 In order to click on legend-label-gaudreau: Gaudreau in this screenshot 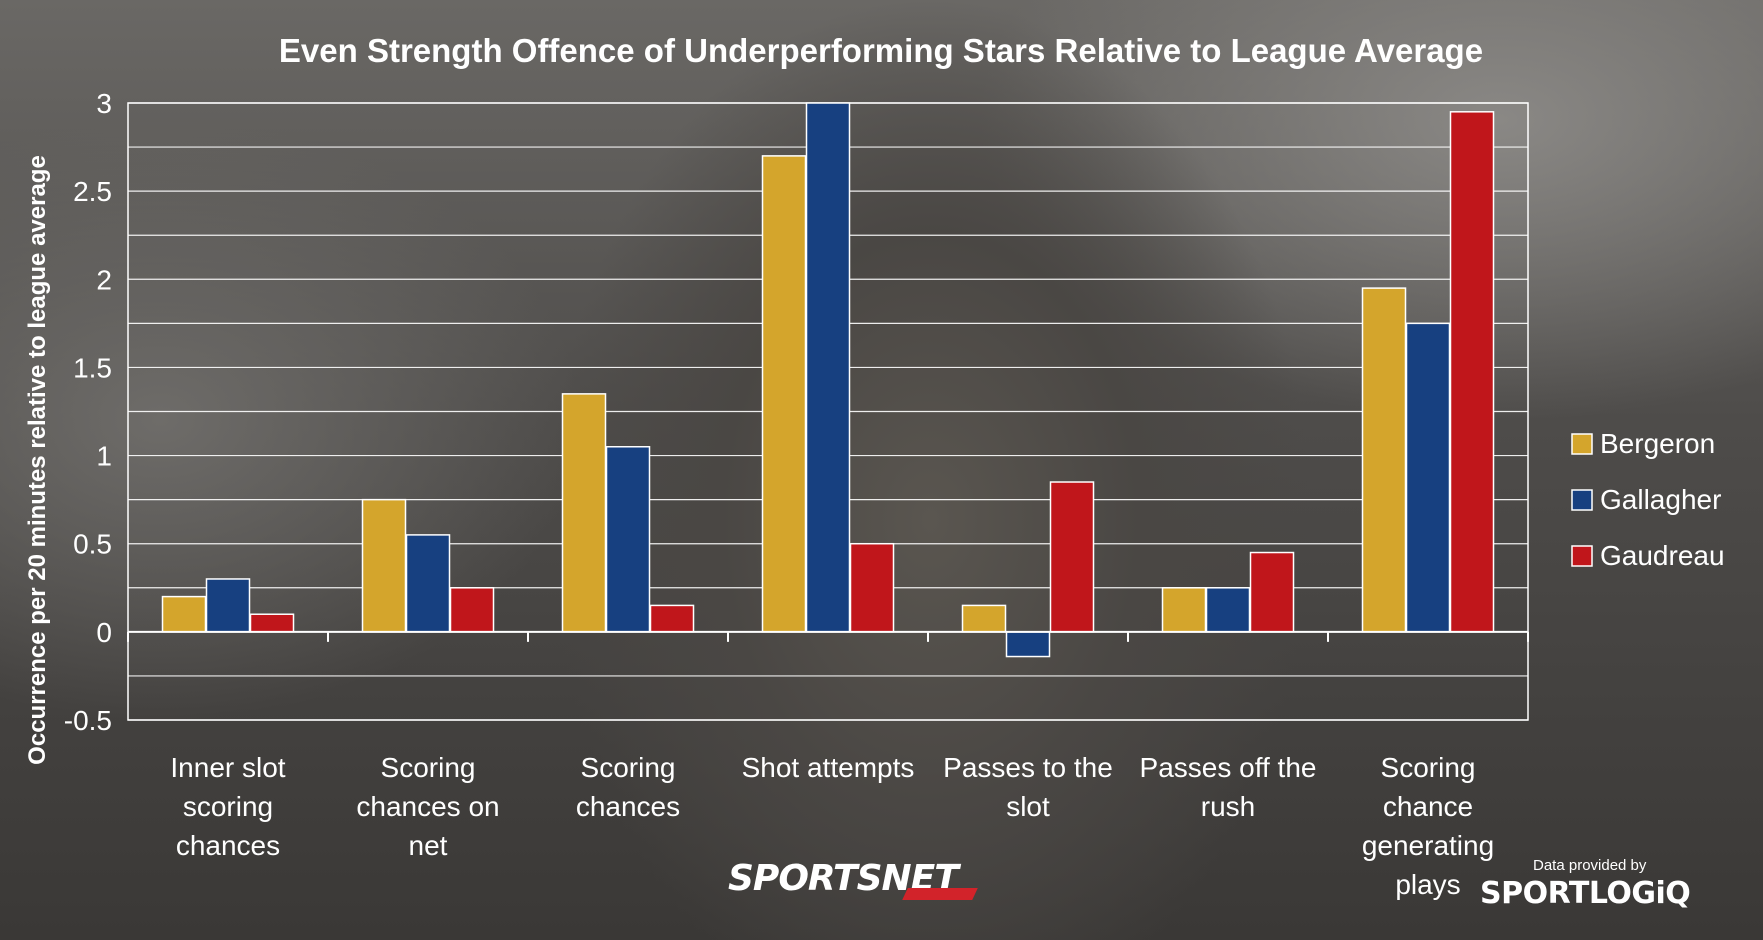, I will do `click(1662, 555)`.